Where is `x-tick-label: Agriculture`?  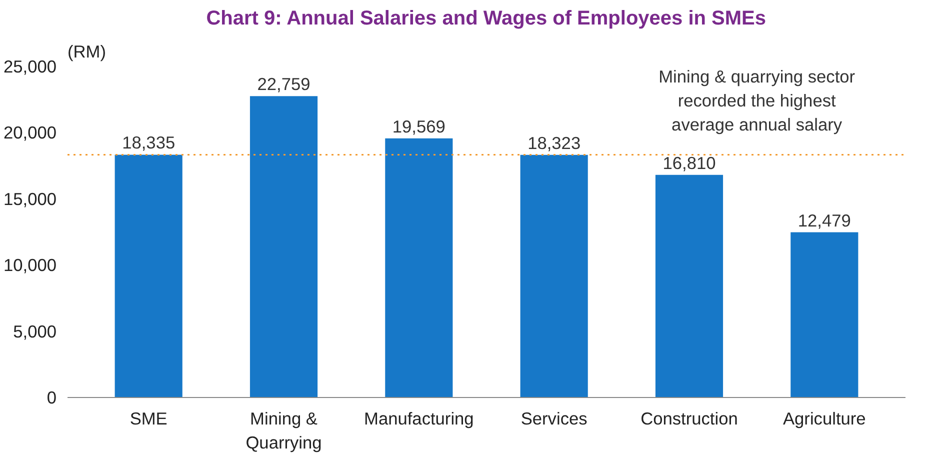
x-tick-label: Agriculture is located at coordinates (824, 418).